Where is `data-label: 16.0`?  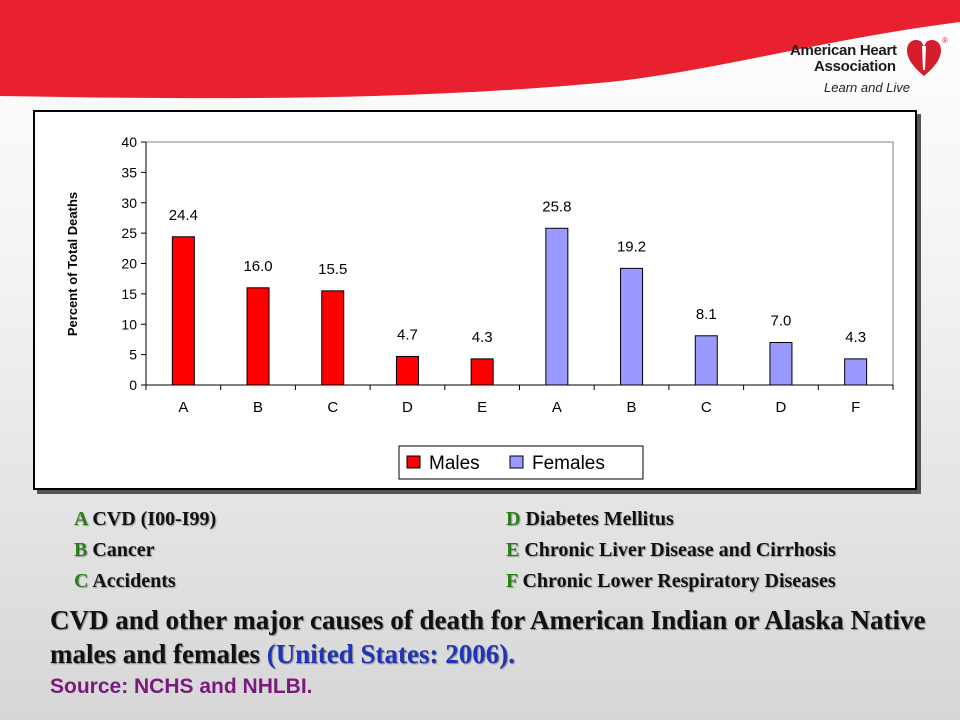
data-label: 16.0 is located at coordinates (257, 266).